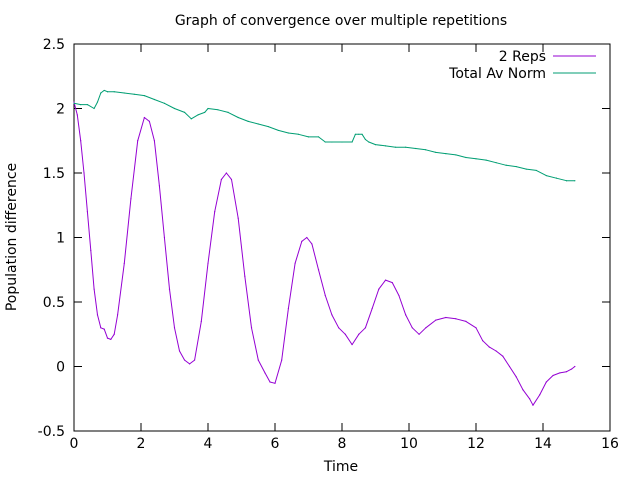  Describe the element at coordinates (409, 444) in the screenshot. I see `x-tick-label: 10` at that location.